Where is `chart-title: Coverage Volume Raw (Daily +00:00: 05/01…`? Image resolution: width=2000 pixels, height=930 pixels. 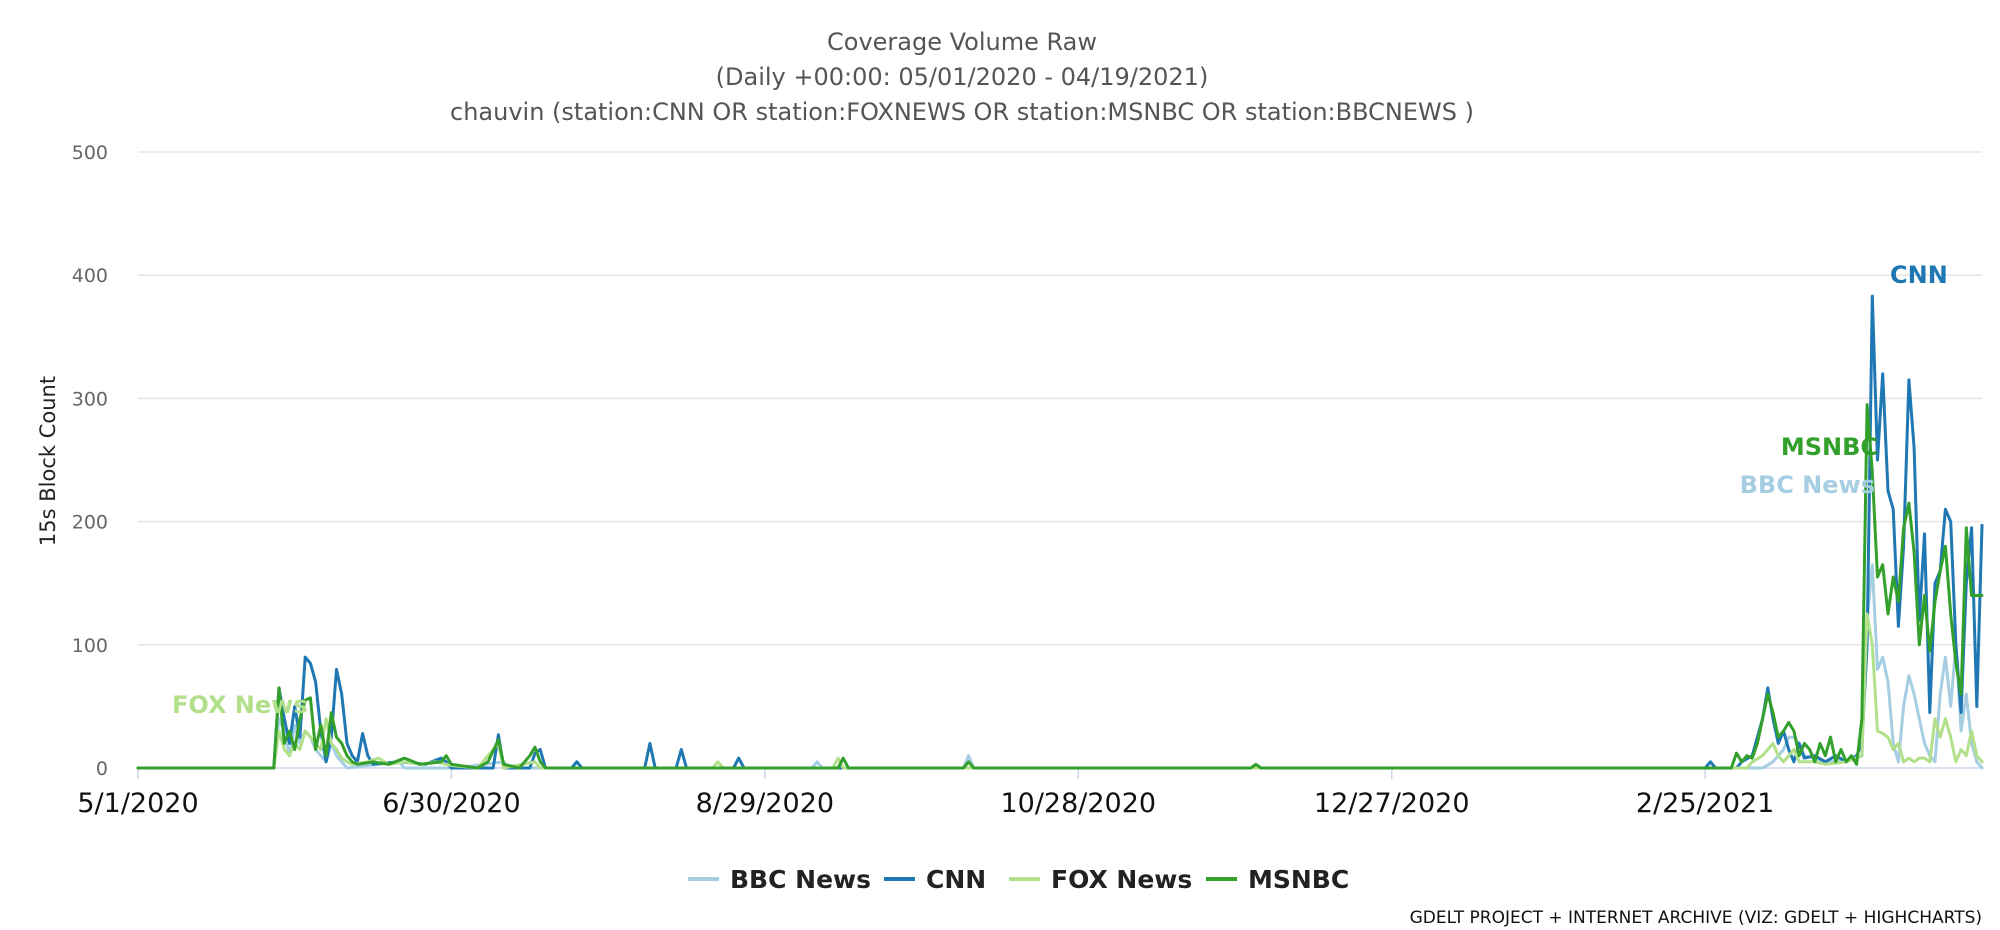 chart-title: Coverage Volume Raw (Daily +00:00: 05/01… is located at coordinates (962, 77).